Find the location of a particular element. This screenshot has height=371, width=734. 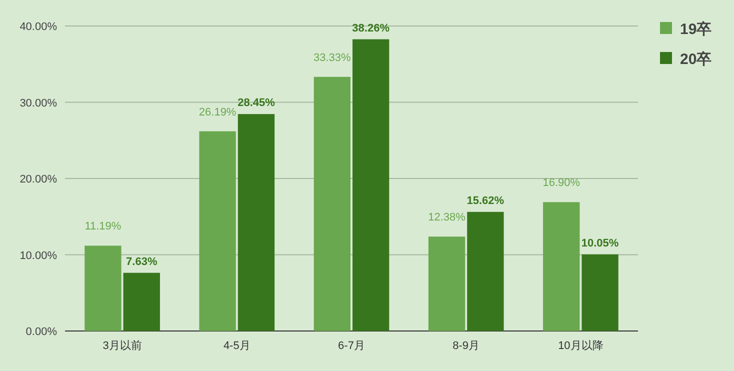

y-tick-label: 10.00% is located at coordinates (39, 256).